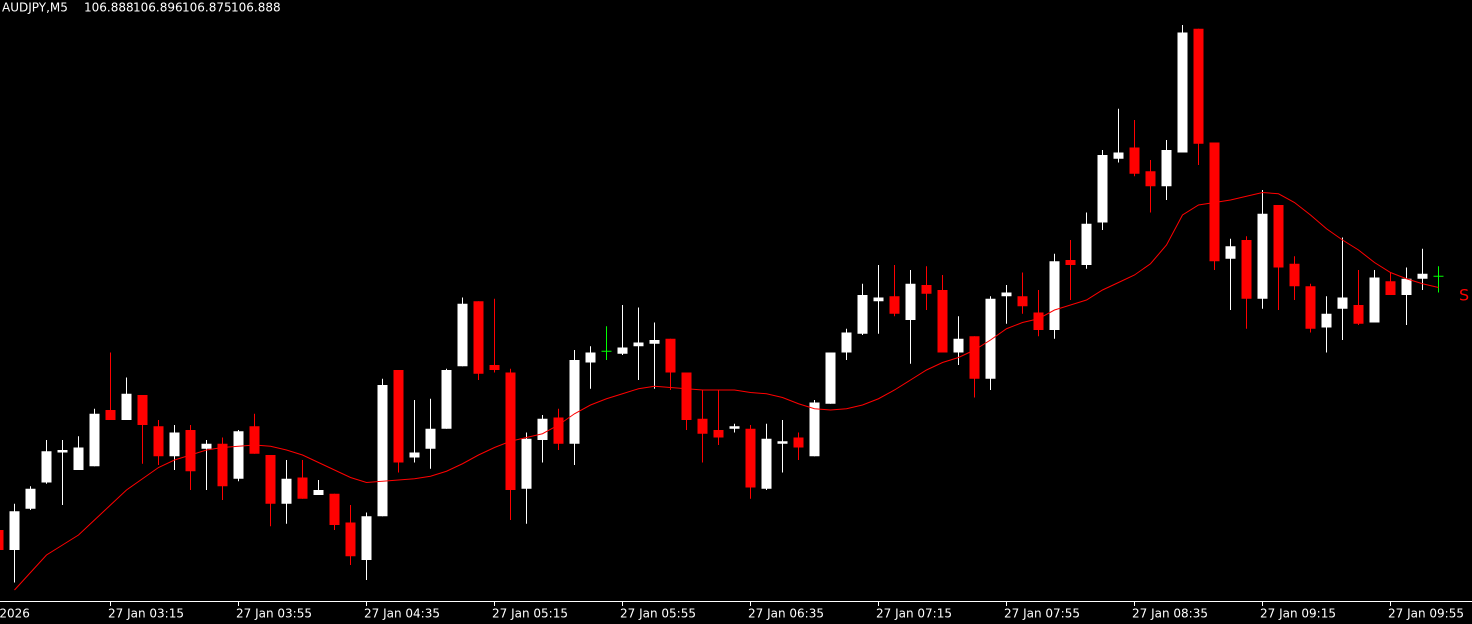 Image resolution: width=1472 pixels, height=624 pixels. Describe the element at coordinates (1170, 614) in the screenshot. I see `x-tick-label: 27 Jan 08:35` at that location.